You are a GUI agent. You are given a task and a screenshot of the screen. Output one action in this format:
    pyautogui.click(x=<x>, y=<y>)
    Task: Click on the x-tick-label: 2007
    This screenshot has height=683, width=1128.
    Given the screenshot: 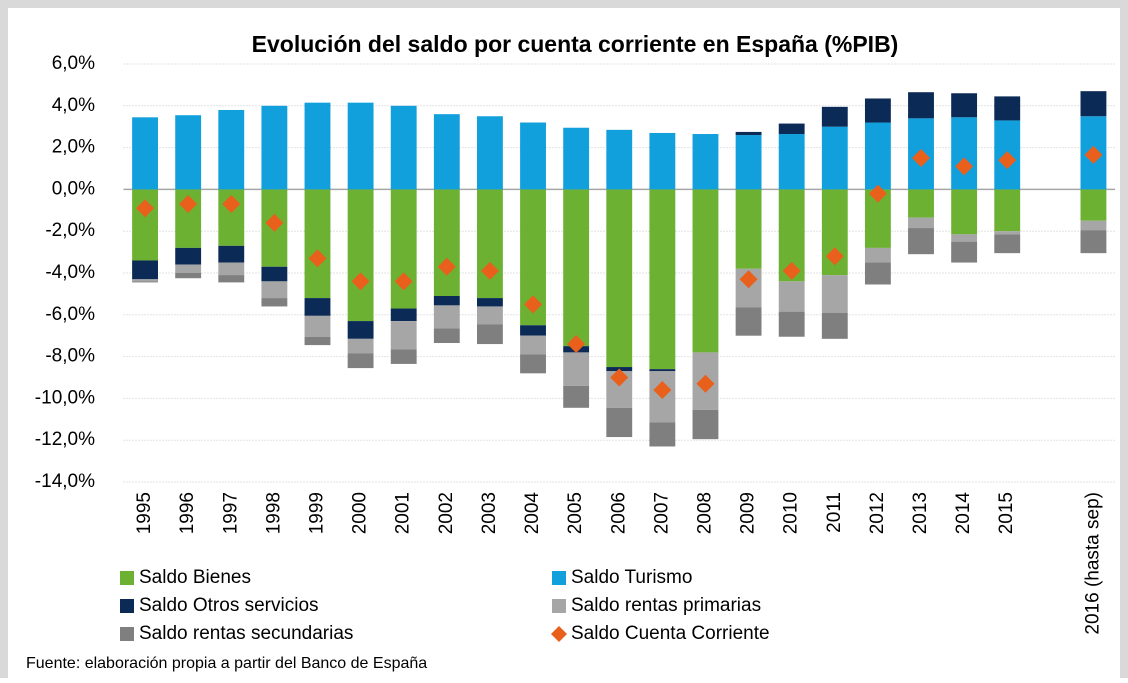 What is the action you would take?
    pyautogui.click(x=661, y=513)
    